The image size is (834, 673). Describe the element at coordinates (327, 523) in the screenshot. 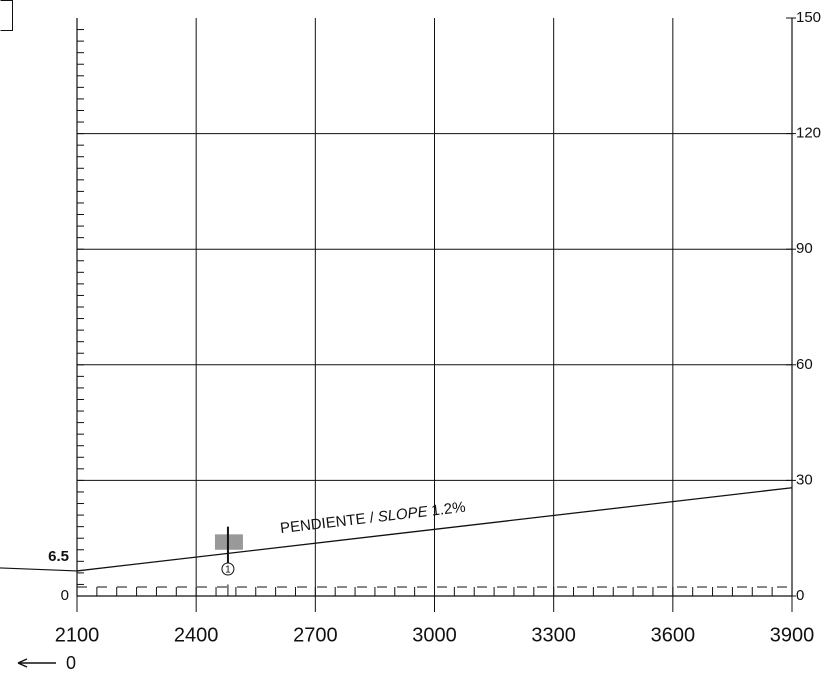

I see `annotation-prefix: PENDIENTE /` at that location.